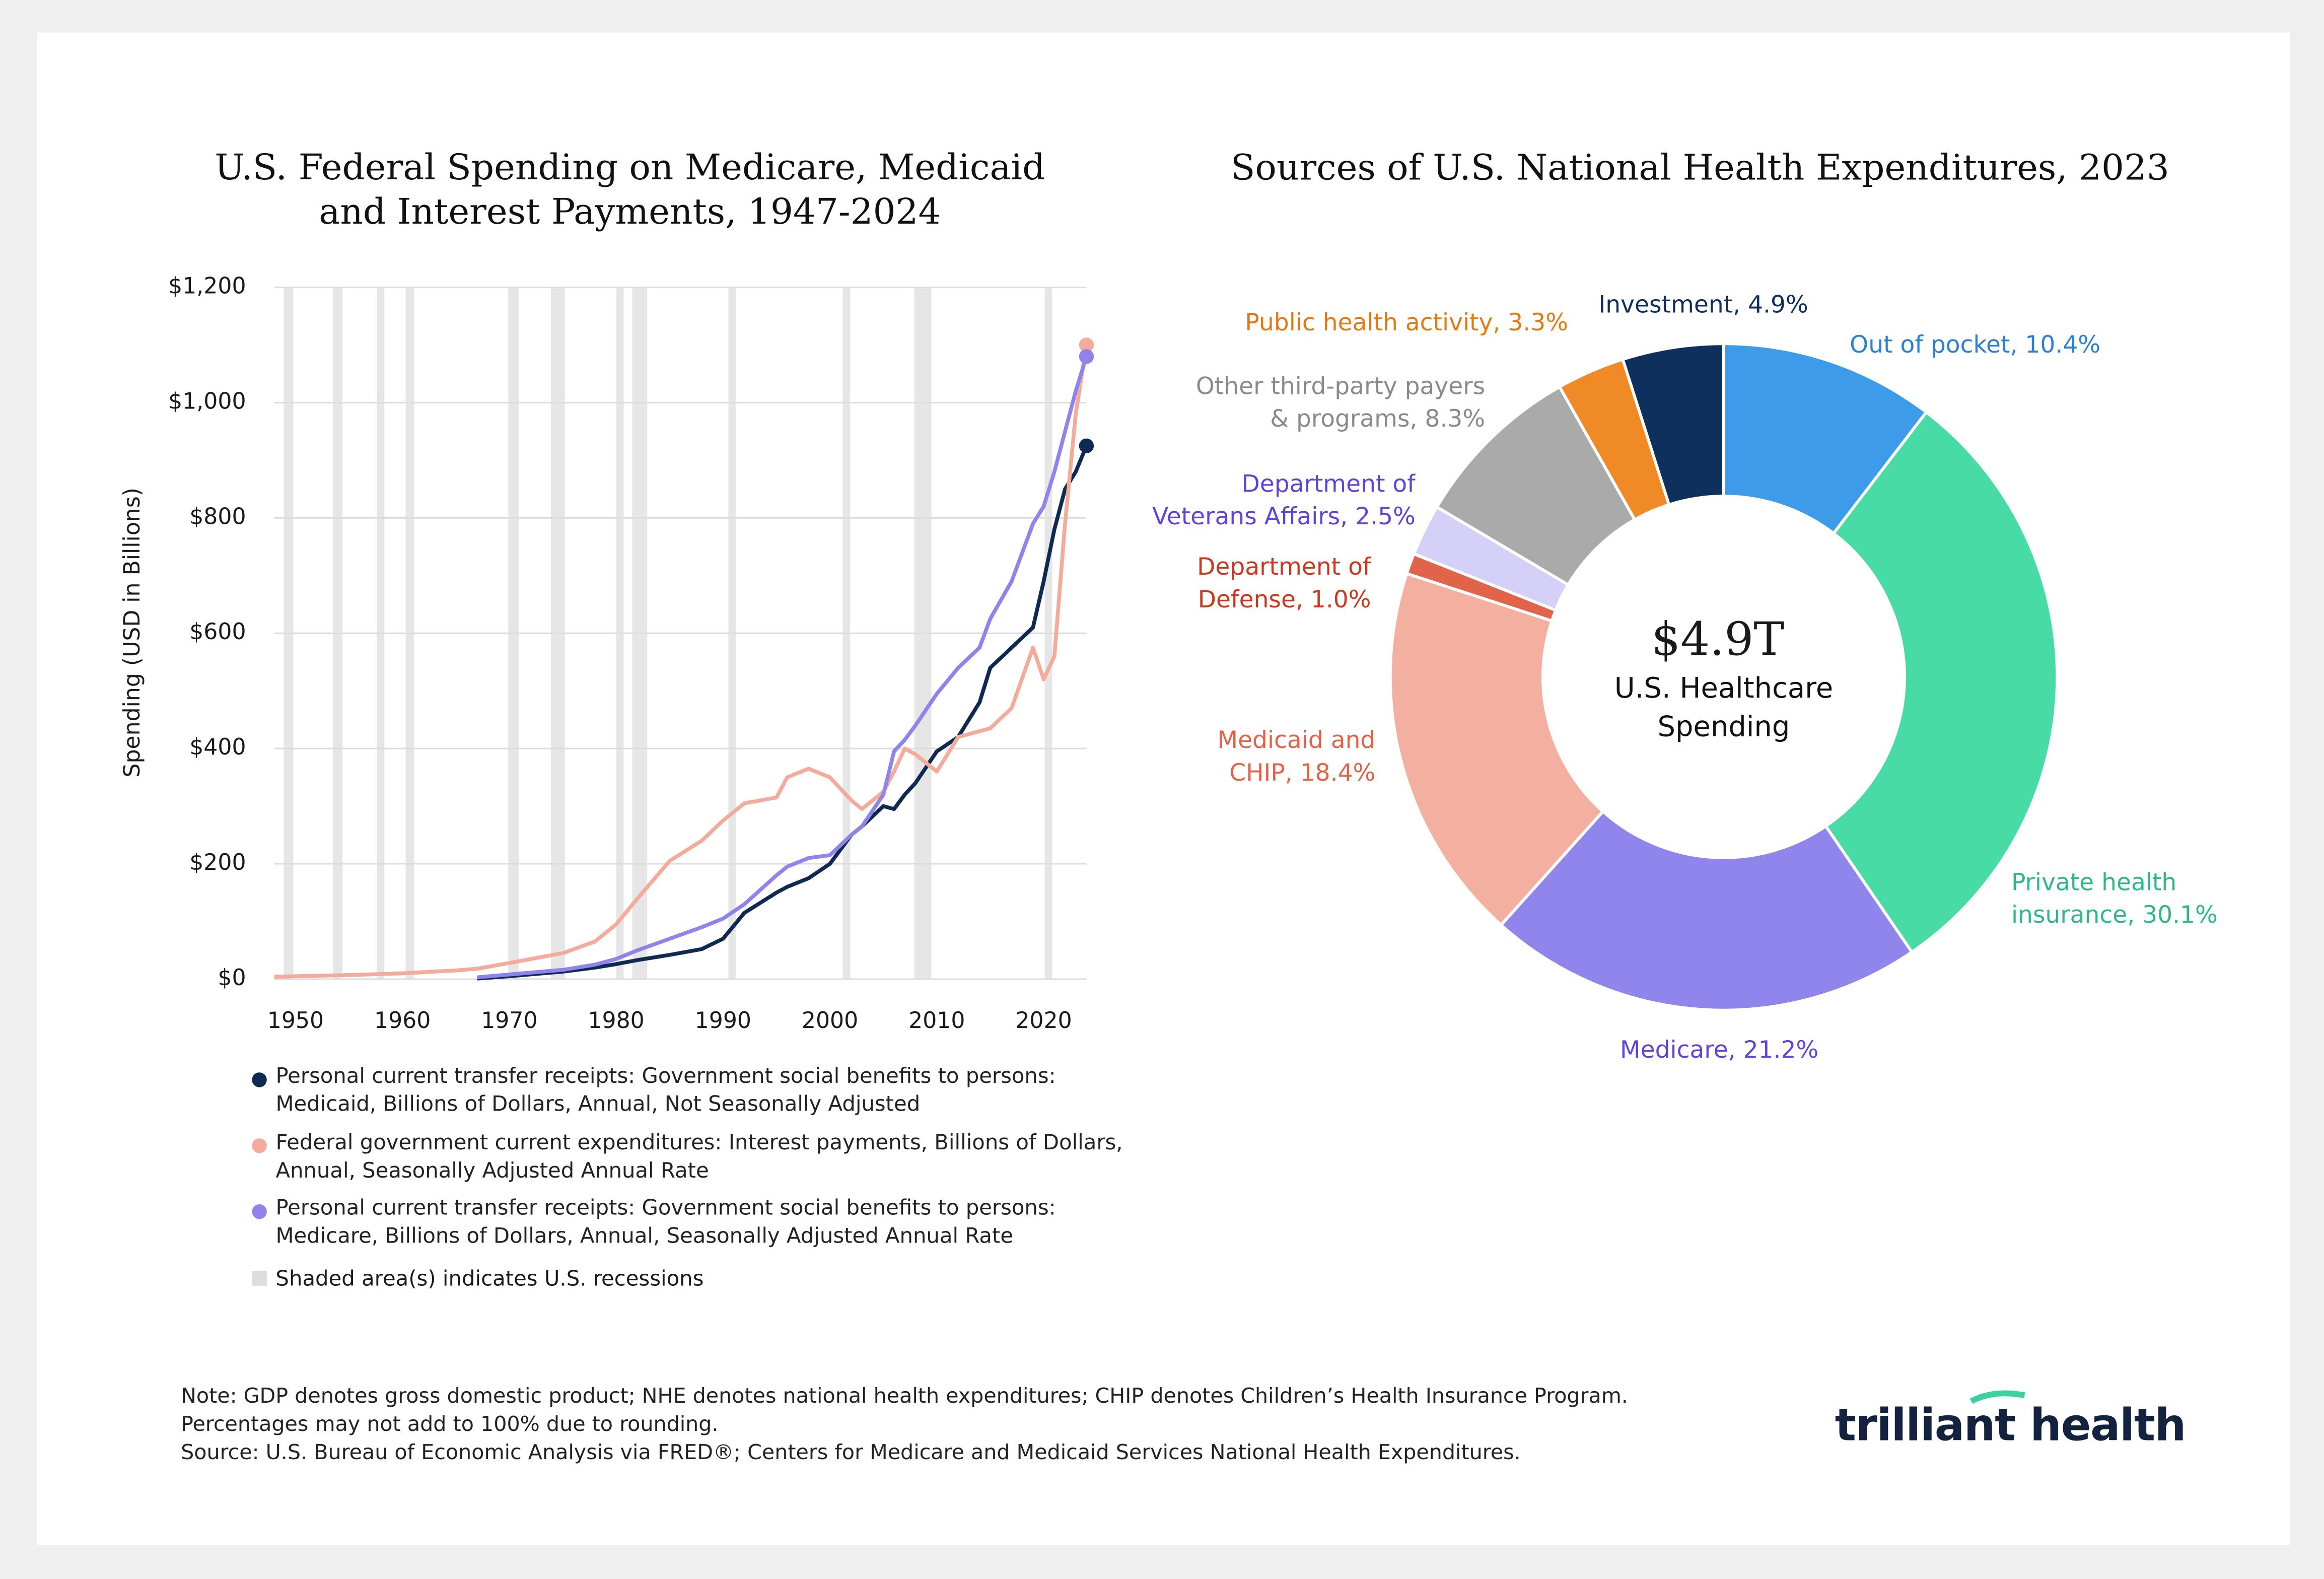  I want to click on x-tick-label: 2010, so click(936, 1021).